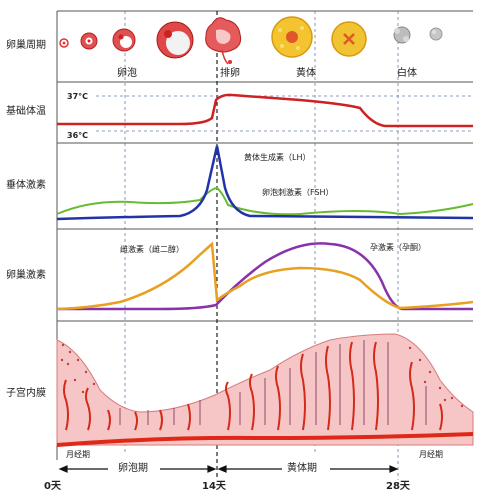 This screenshot has width=500, height=504. What do you see at coordinates (223, 41) in the screenshot?
I see `ovulation-icon` at bounding box center [223, 41].